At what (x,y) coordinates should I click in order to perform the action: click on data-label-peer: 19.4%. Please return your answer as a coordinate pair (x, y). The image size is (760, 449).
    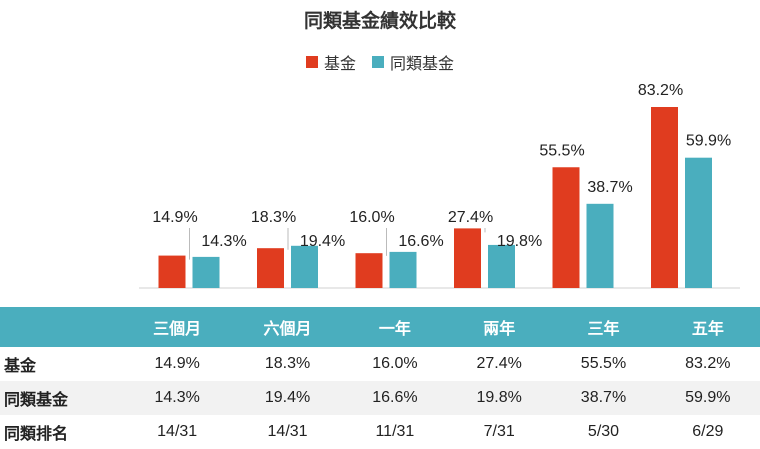
    Looking at the image, I should click on (322, 241).